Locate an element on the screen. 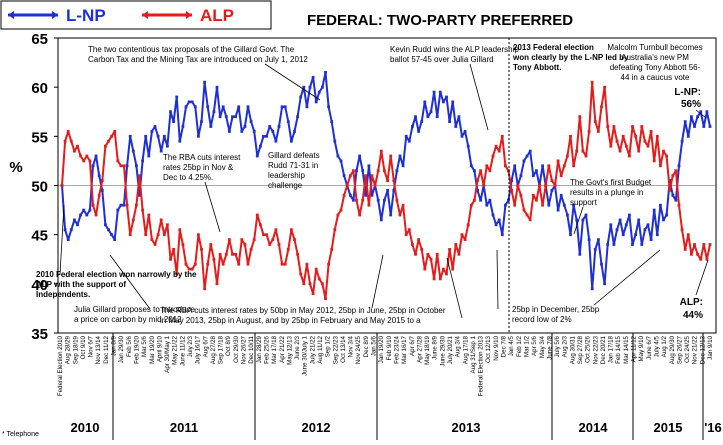 This screenshot has height=445, width=723. x-tick-label: Aug 3/4 is located at coordinates (458, 346).